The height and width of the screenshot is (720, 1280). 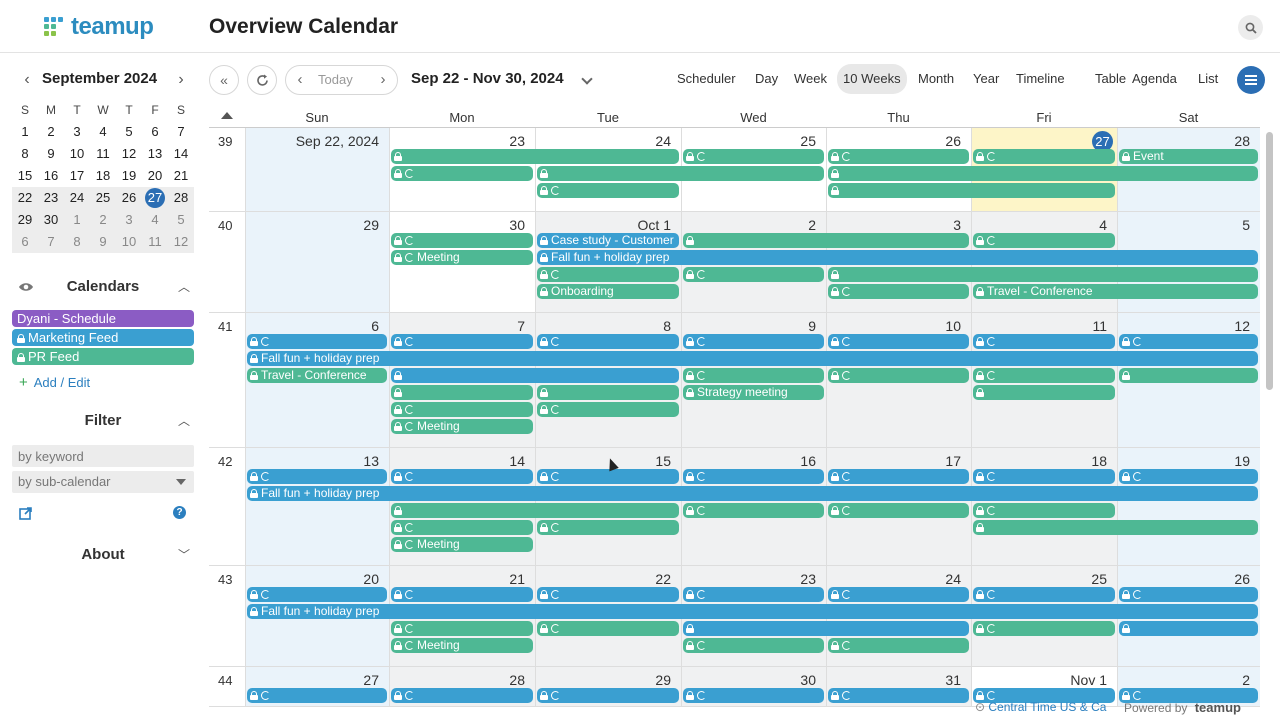 I want to click on mini-day: 28, so click(x=181, y=197).